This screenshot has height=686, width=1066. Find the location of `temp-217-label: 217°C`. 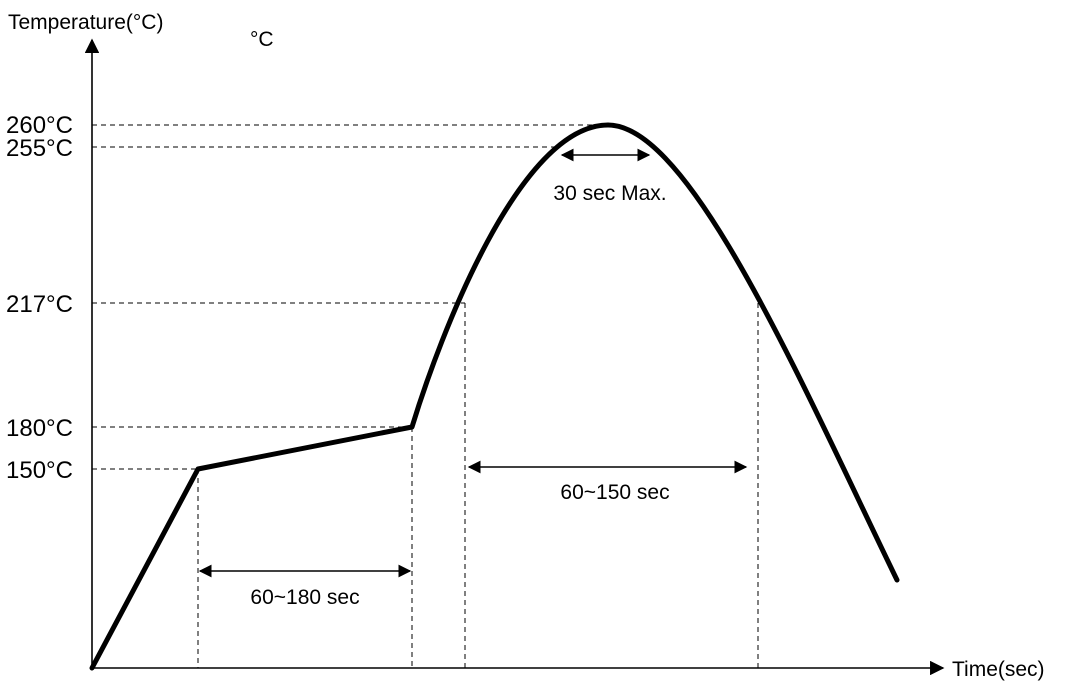

temp-217-label: 217°C is located at coordinates (39, 304).